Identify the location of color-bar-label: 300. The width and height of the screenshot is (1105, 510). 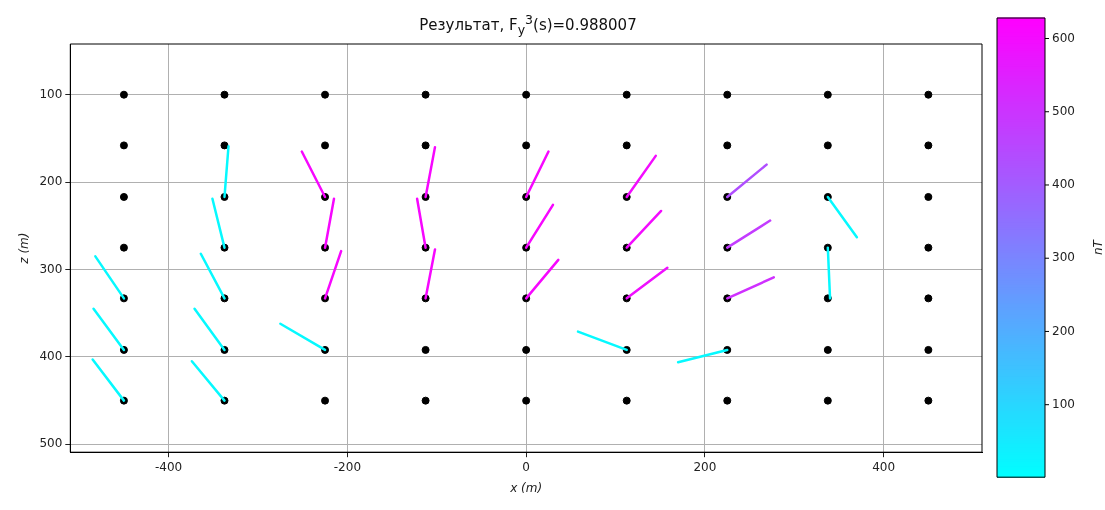
(1063, 257).